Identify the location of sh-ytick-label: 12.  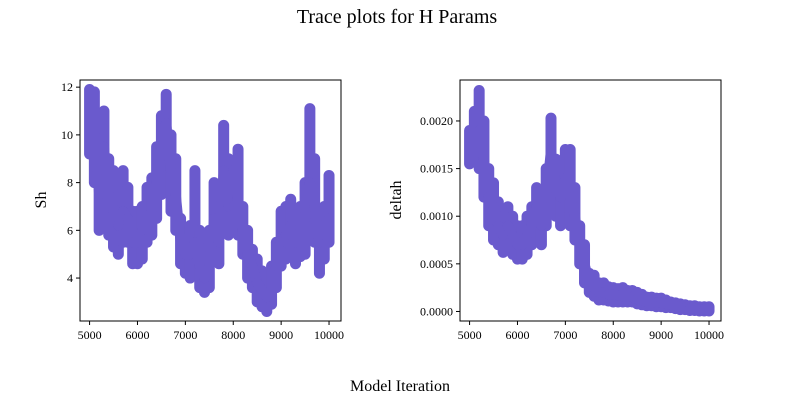
(67, 87).